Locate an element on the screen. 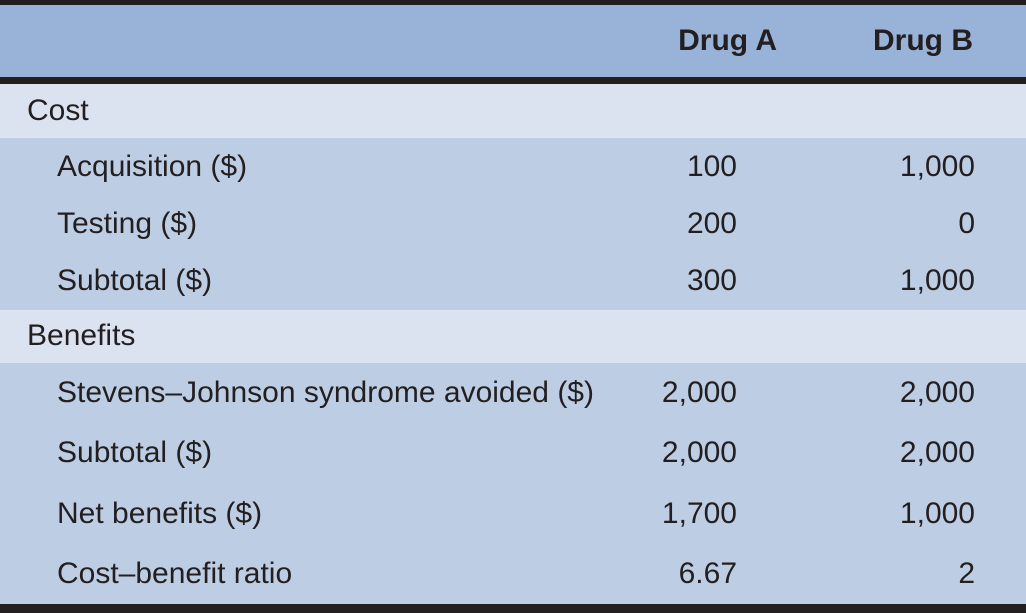 This screenshot has height=613, width=1026. drug-a-value: 300 is located at coordinates (711, 281).